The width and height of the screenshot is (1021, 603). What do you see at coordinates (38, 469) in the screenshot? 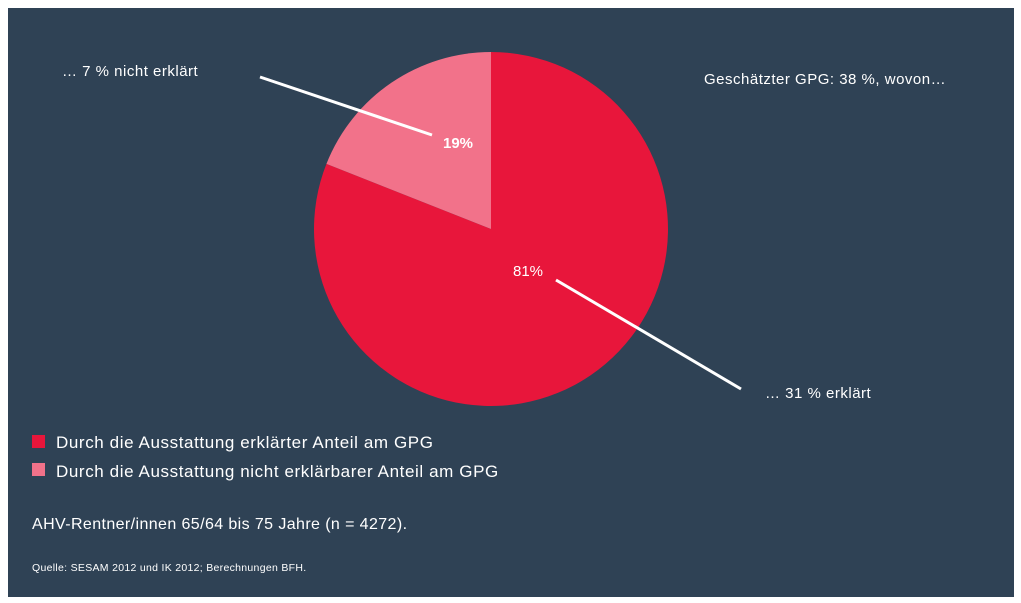
I see `legend-swatch-unexplained` at bounding box center [38, 469].